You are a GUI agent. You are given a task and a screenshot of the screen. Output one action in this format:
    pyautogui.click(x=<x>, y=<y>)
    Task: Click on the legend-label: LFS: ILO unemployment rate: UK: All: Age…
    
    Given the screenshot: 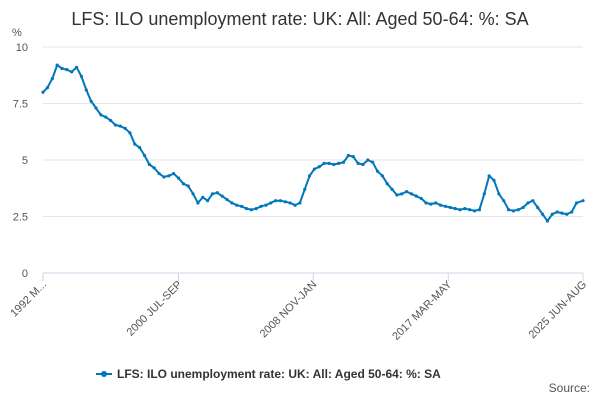 What is the action you would take?
    pyautogui.click(x=279, y=374)
    